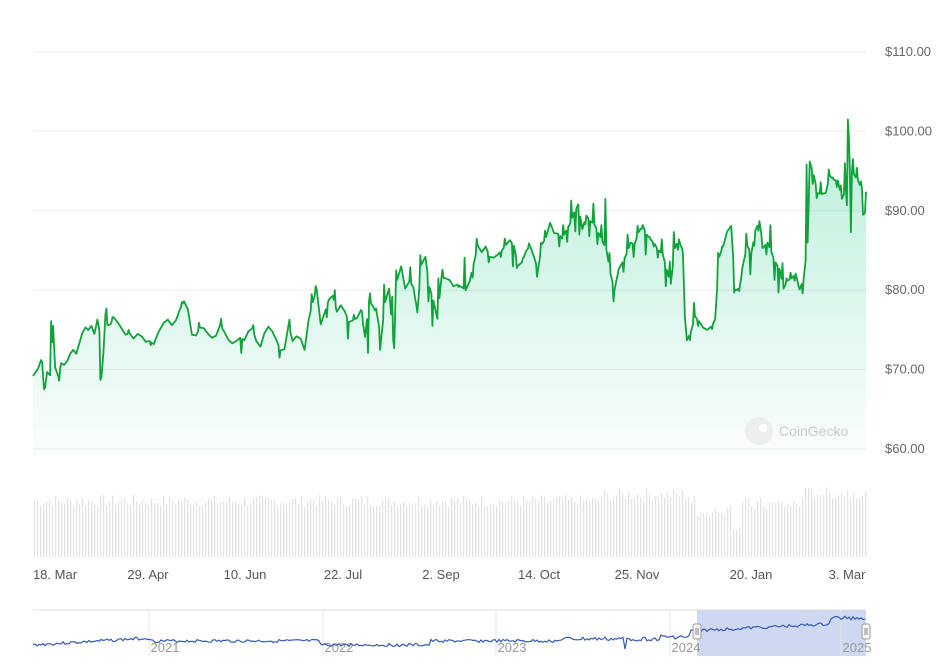 The height and width of the screenshot is (670, 949). I want to click on coingecko-logo-eye, so click(763, 428).